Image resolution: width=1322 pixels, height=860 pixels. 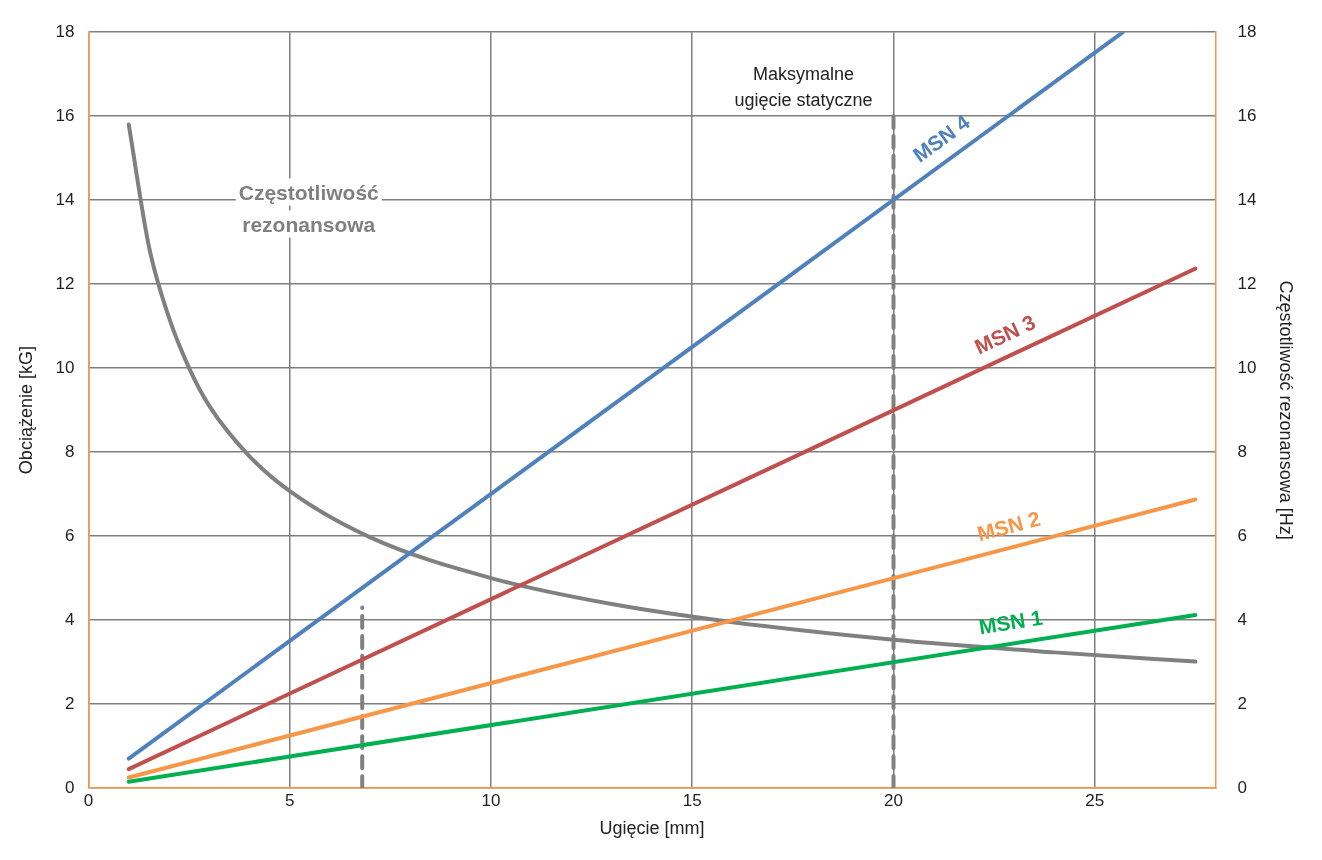 What do you see at coordinates (652, 828) in the screenshot?
I see `x-axis-title: Ugięcie [mm]` at bounding box center [652, 828].